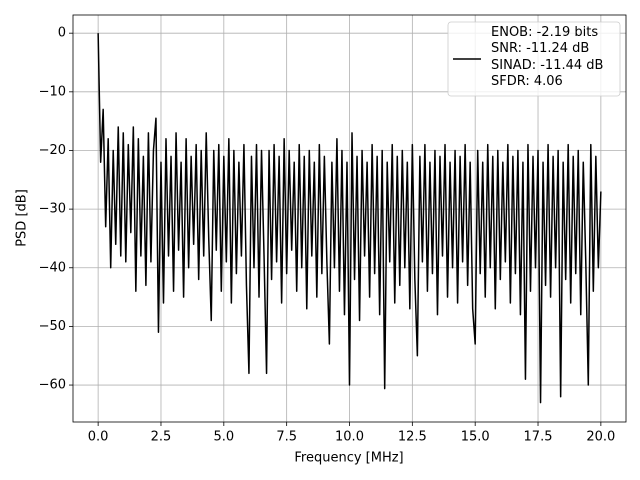 This screenshot has height=480, width=640. Describe the element at coordinates (22, 218) in the screenshot. I see `y-axis-label: PSD [dB]` at that location.